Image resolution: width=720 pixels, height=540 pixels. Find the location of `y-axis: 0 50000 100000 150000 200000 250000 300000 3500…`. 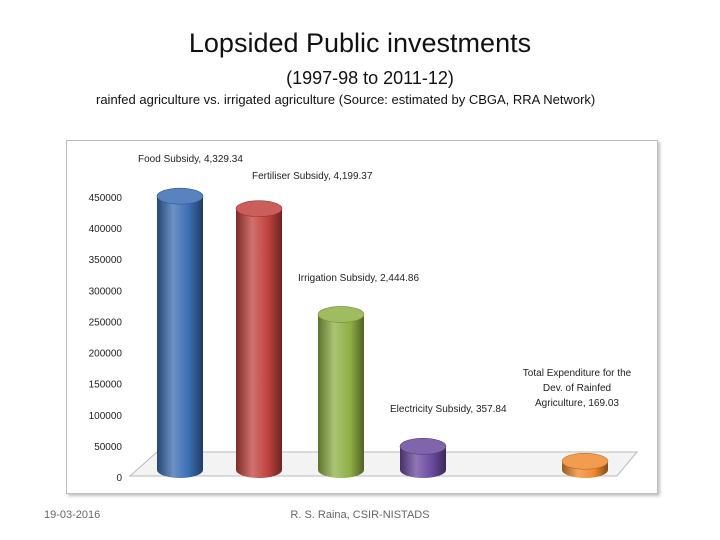

y-axis: 0 50000 100000 150000 200000 250000 300000 3500… is located at coordinates (106, 338).